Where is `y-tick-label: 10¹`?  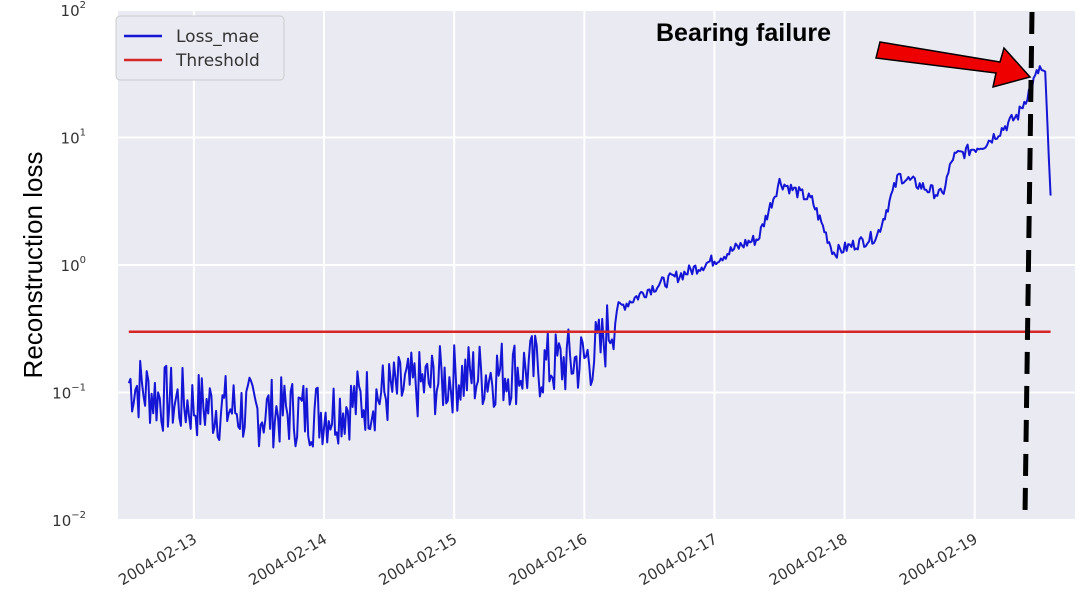 y-tick-label: 10¹ is located at coordinates (73, 138).